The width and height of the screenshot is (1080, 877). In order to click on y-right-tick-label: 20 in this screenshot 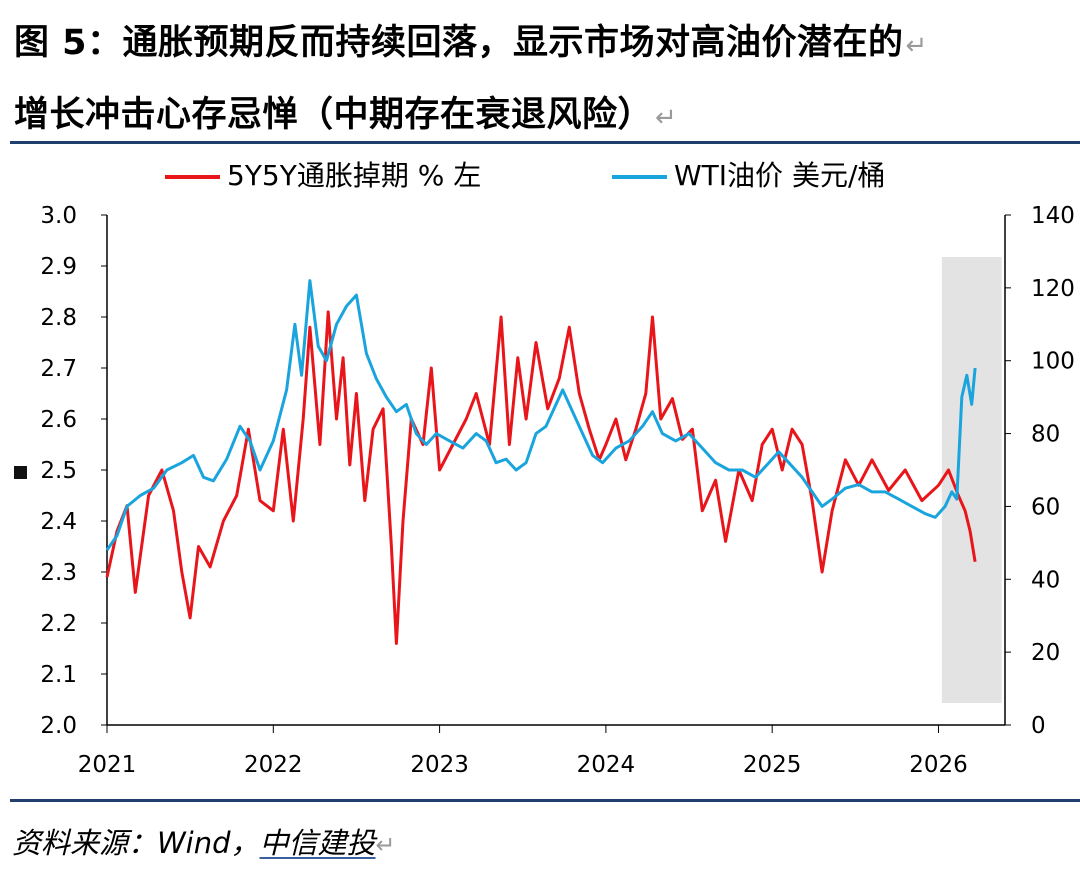, I will do `click(1045, 653)`.